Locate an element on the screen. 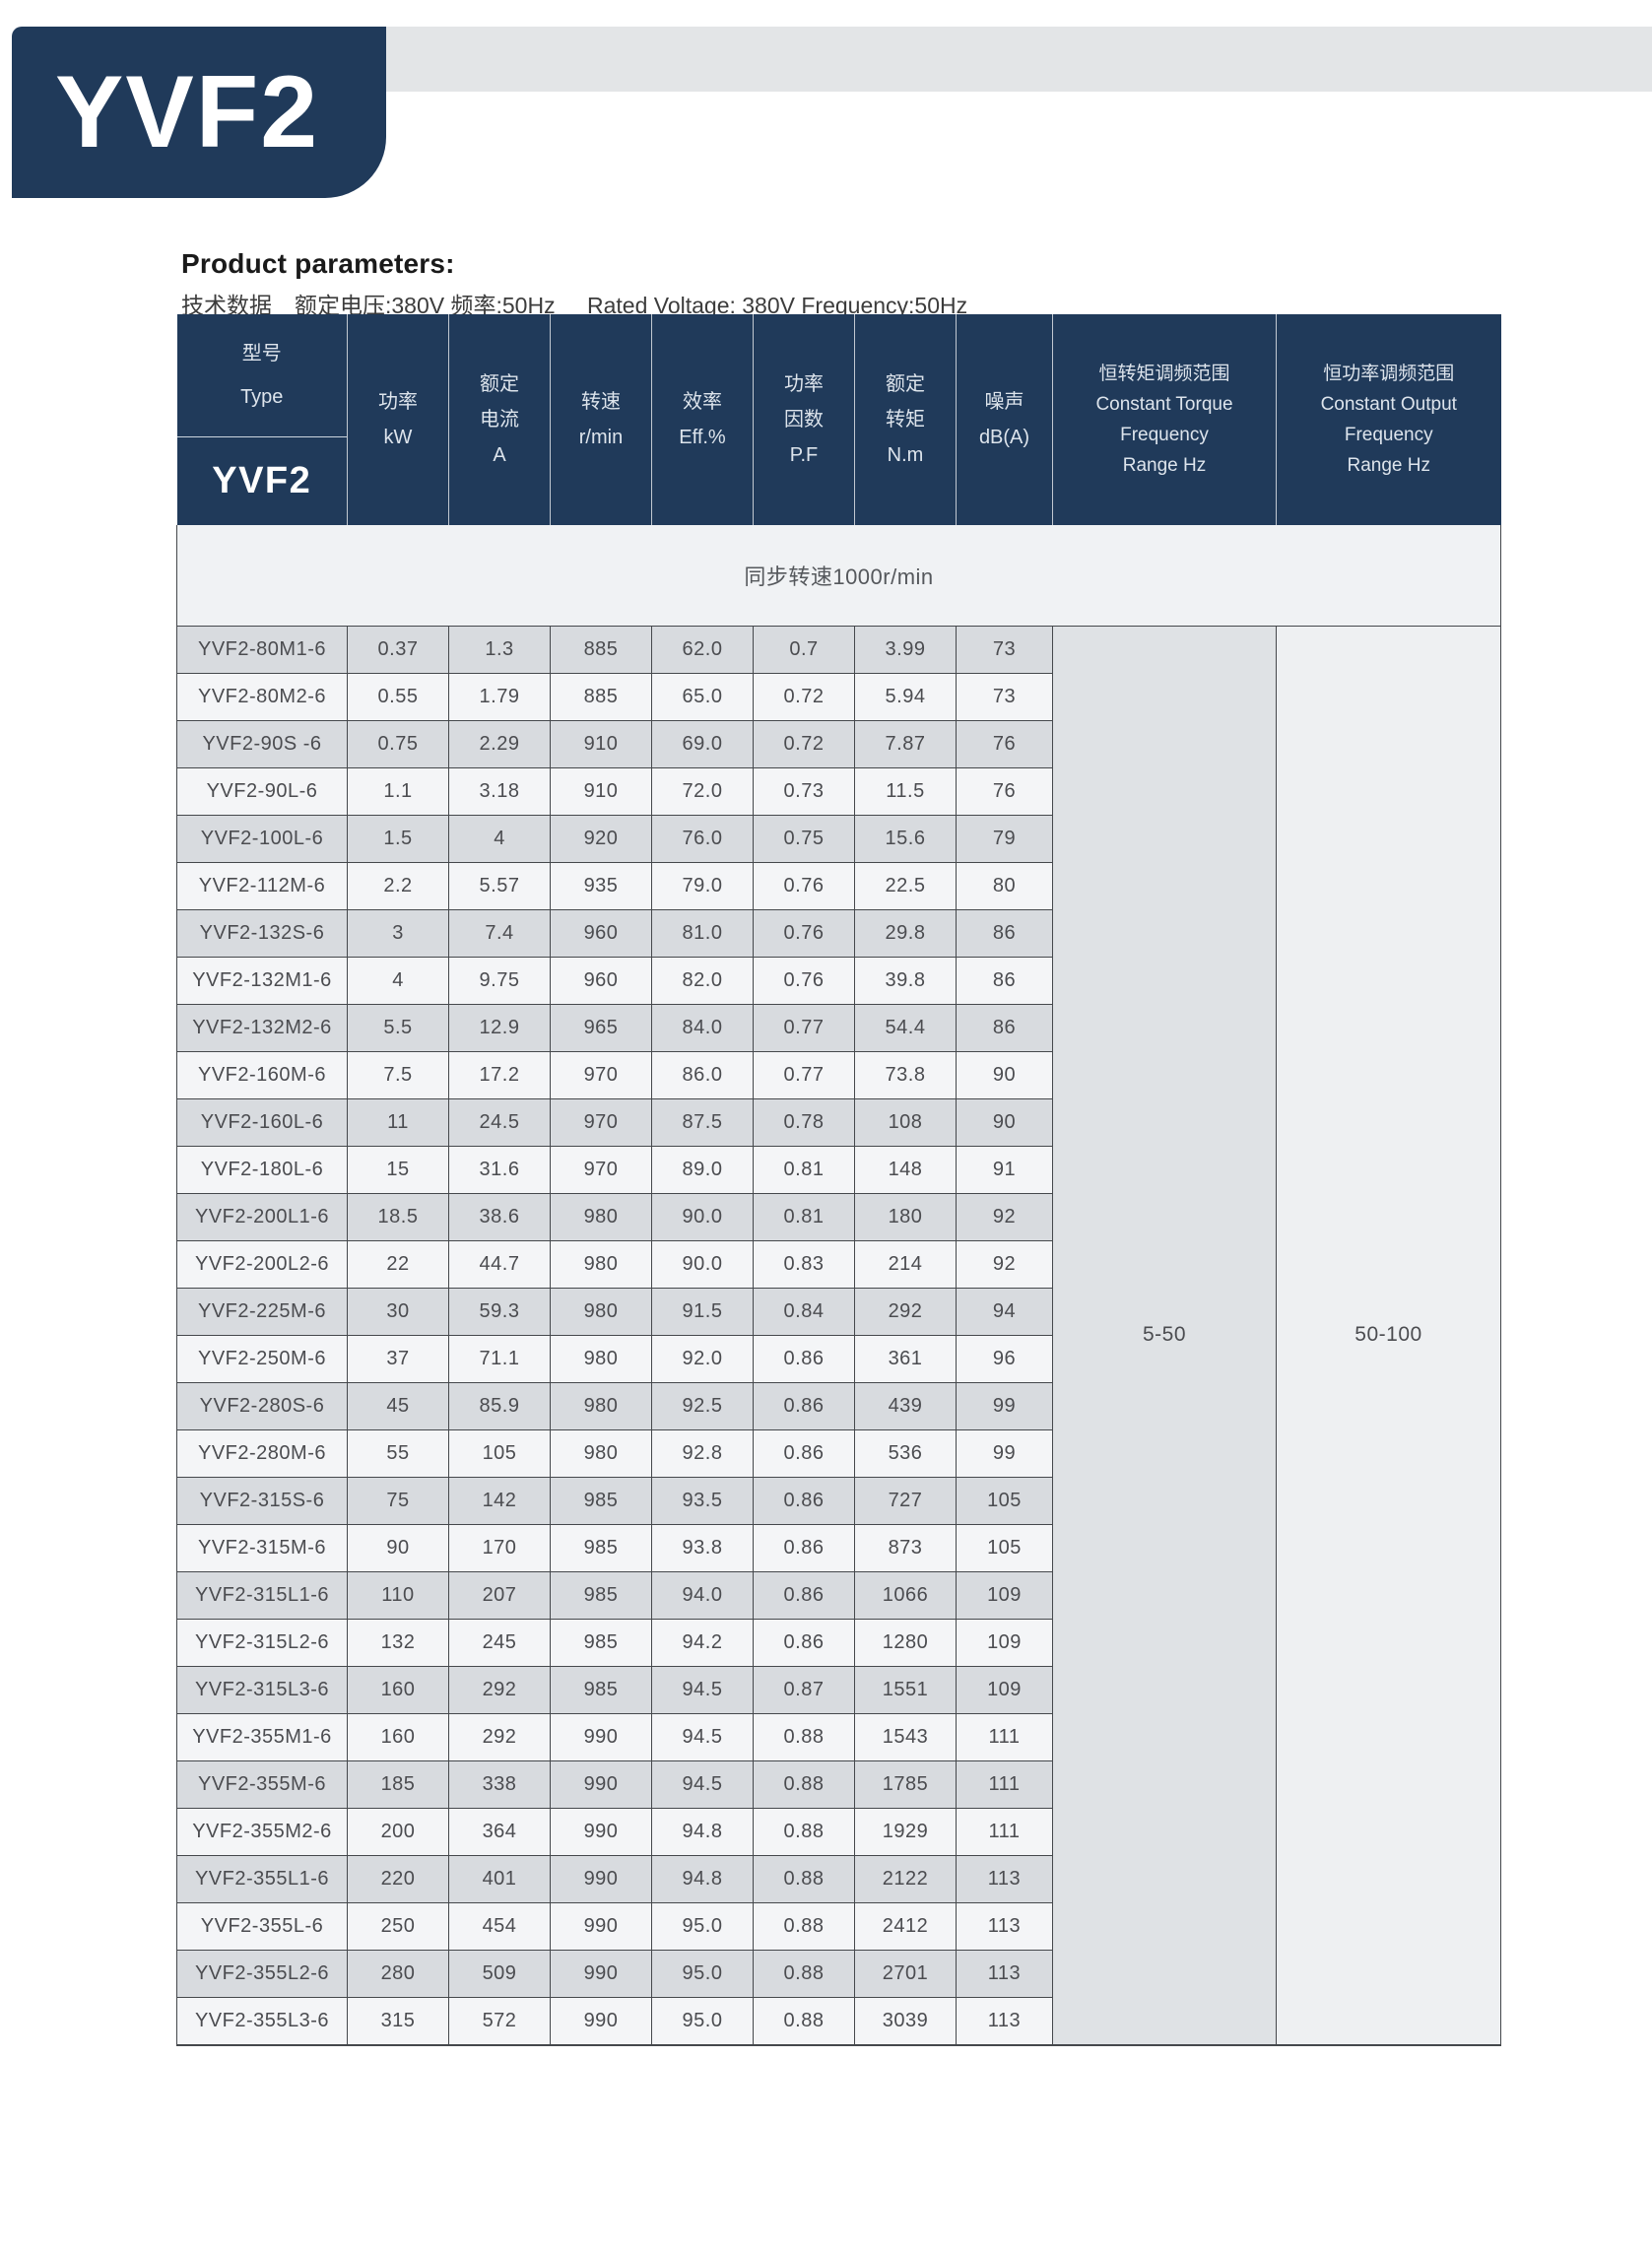 Image resolution: width=1652 pixels, height=2257 pixels. header-line: Eff.% is located at coordinates (702, 438).